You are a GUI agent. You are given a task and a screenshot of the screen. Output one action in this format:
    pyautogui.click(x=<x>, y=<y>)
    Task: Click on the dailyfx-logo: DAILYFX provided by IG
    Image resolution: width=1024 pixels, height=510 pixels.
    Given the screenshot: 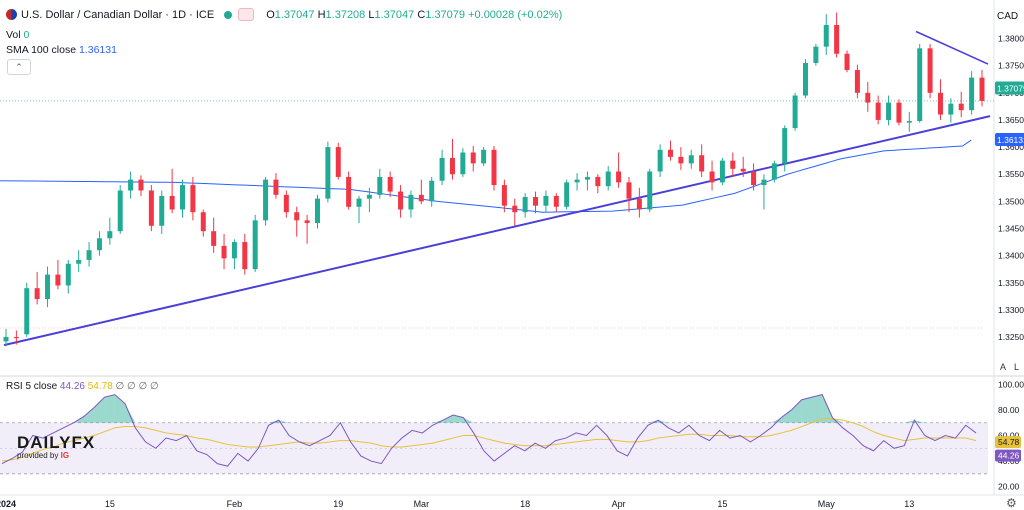 What is the action you would take?
    pyautogui.click(x=56, y=446)
    